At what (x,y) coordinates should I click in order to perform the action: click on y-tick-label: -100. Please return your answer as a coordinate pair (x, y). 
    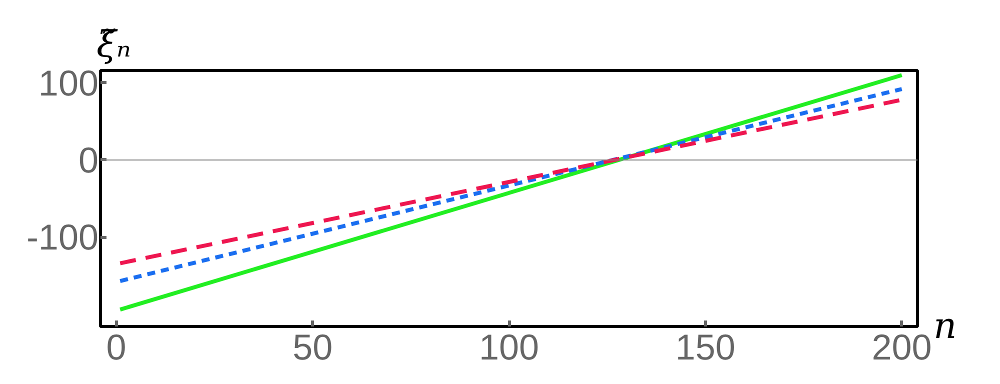
    Looking at the image, I should click on (62, 237).